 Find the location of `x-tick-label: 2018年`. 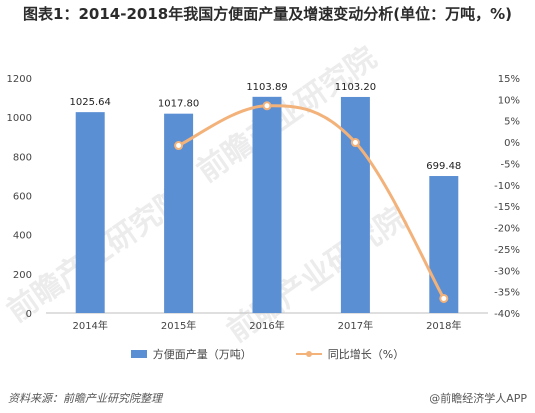

x-tick-label: 2018年 is located at coordinates (443, 325).